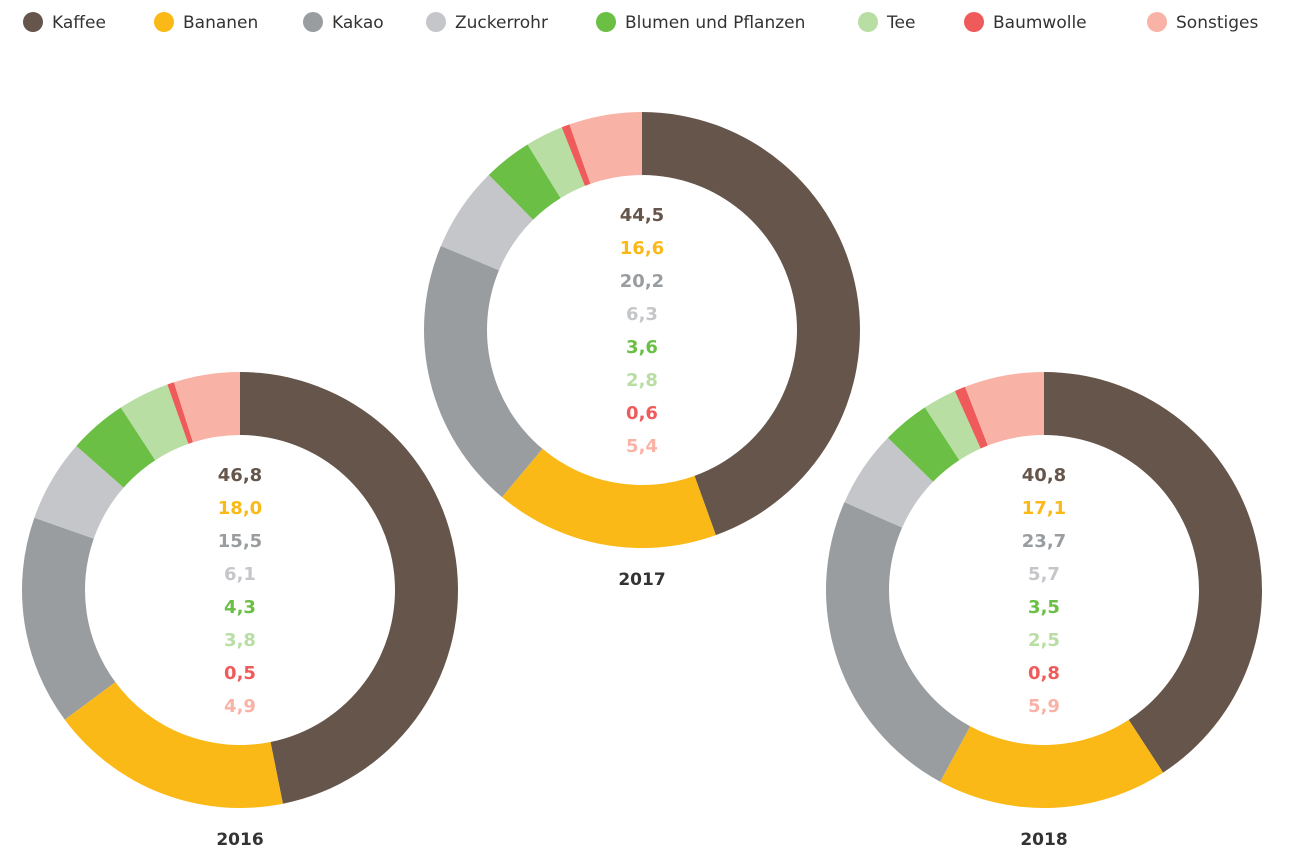  I want to click on value-label: 17,1, so click(1044, 508).